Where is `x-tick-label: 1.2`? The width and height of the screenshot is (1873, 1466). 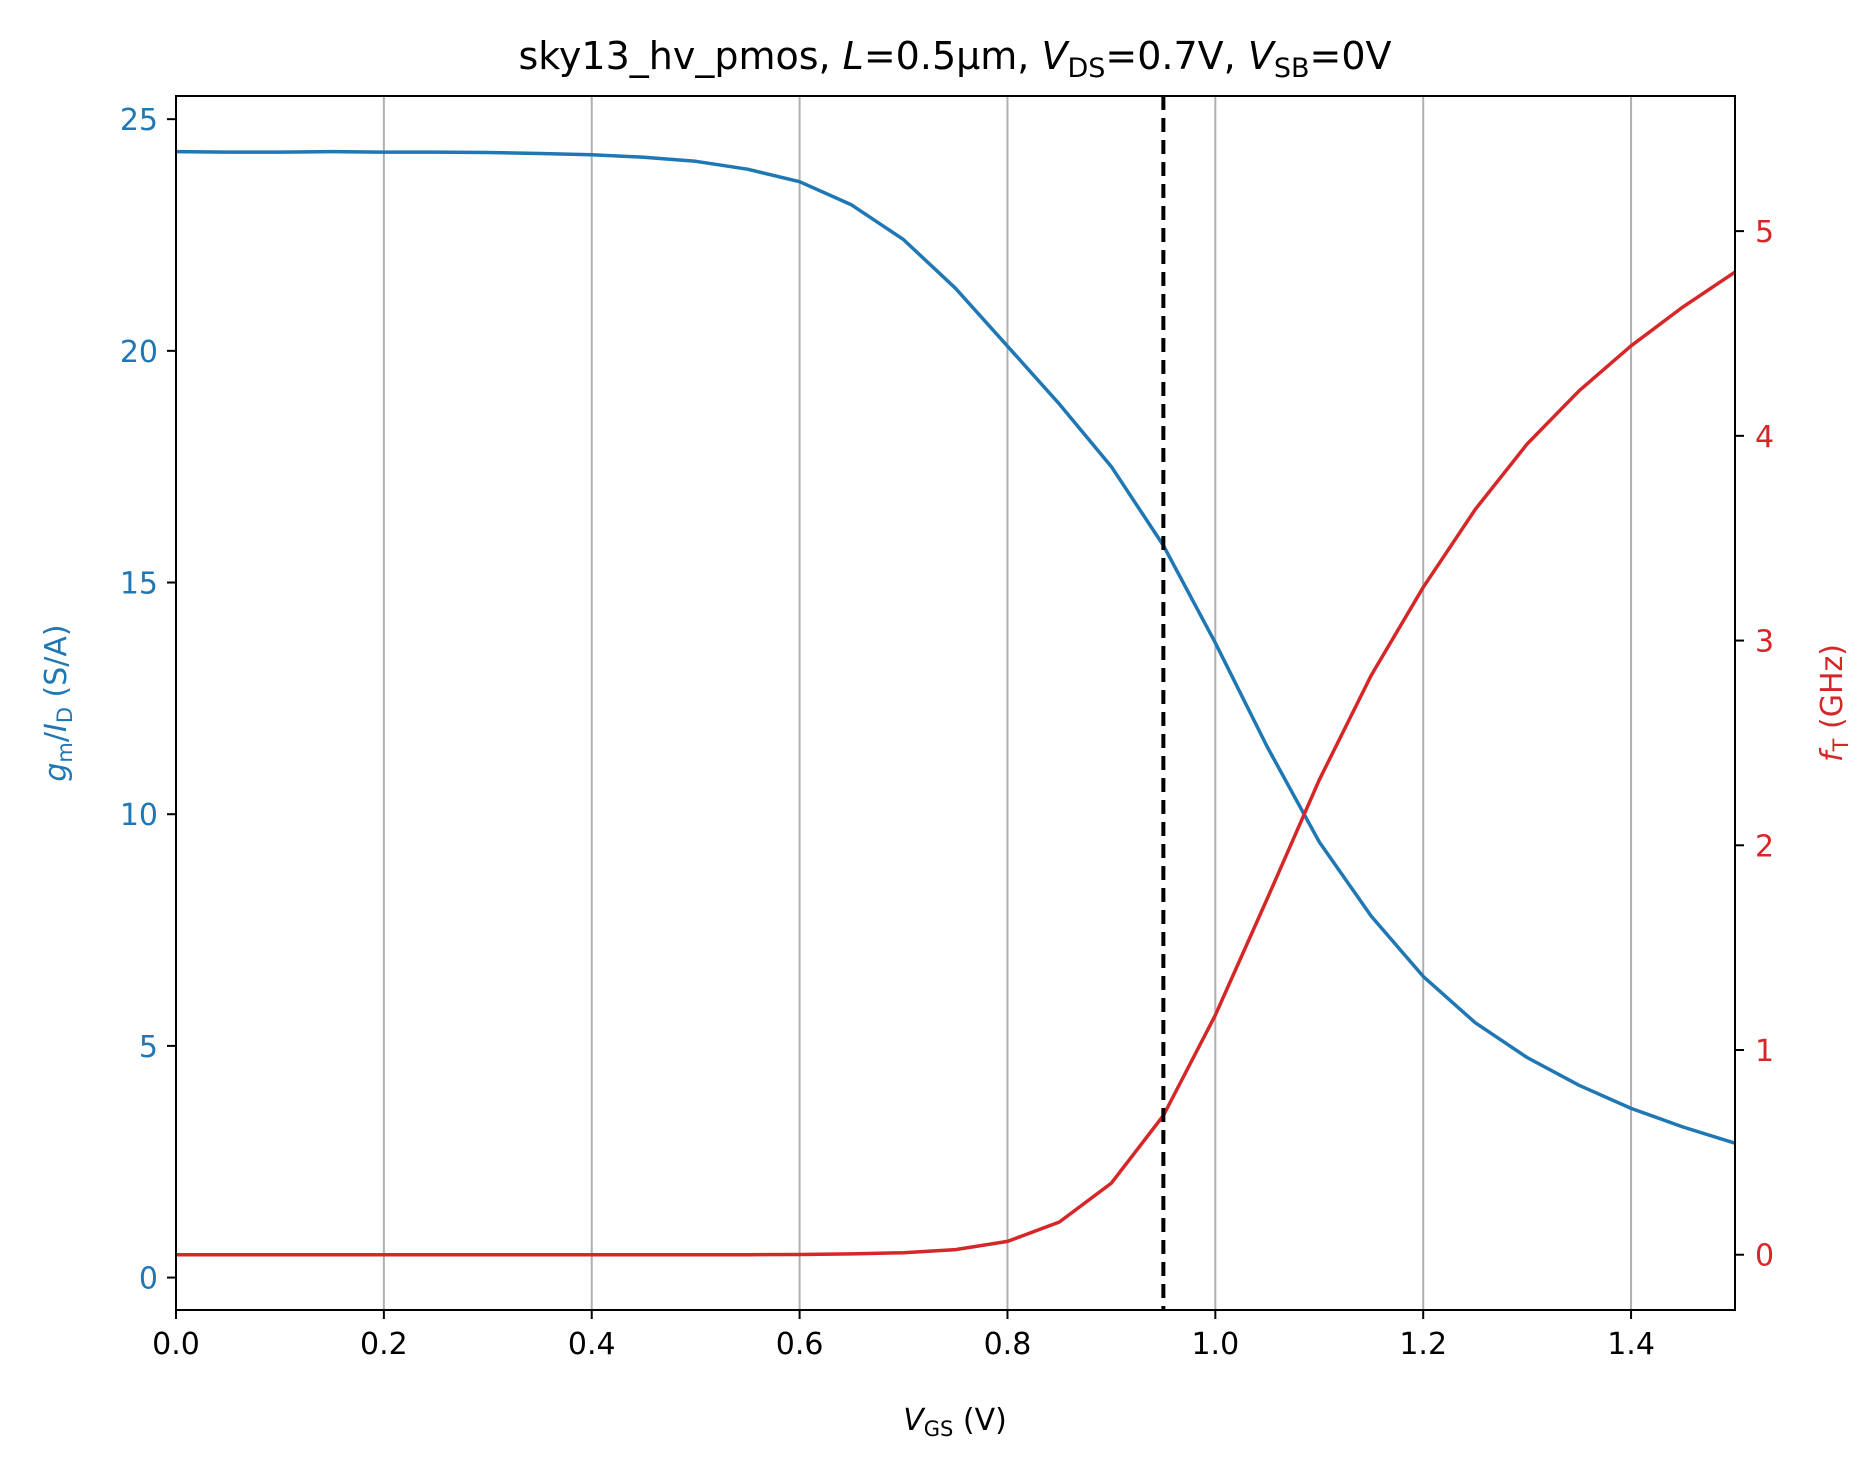 x-tick-label: 1.2 is located at coordinates (1423, 1344).